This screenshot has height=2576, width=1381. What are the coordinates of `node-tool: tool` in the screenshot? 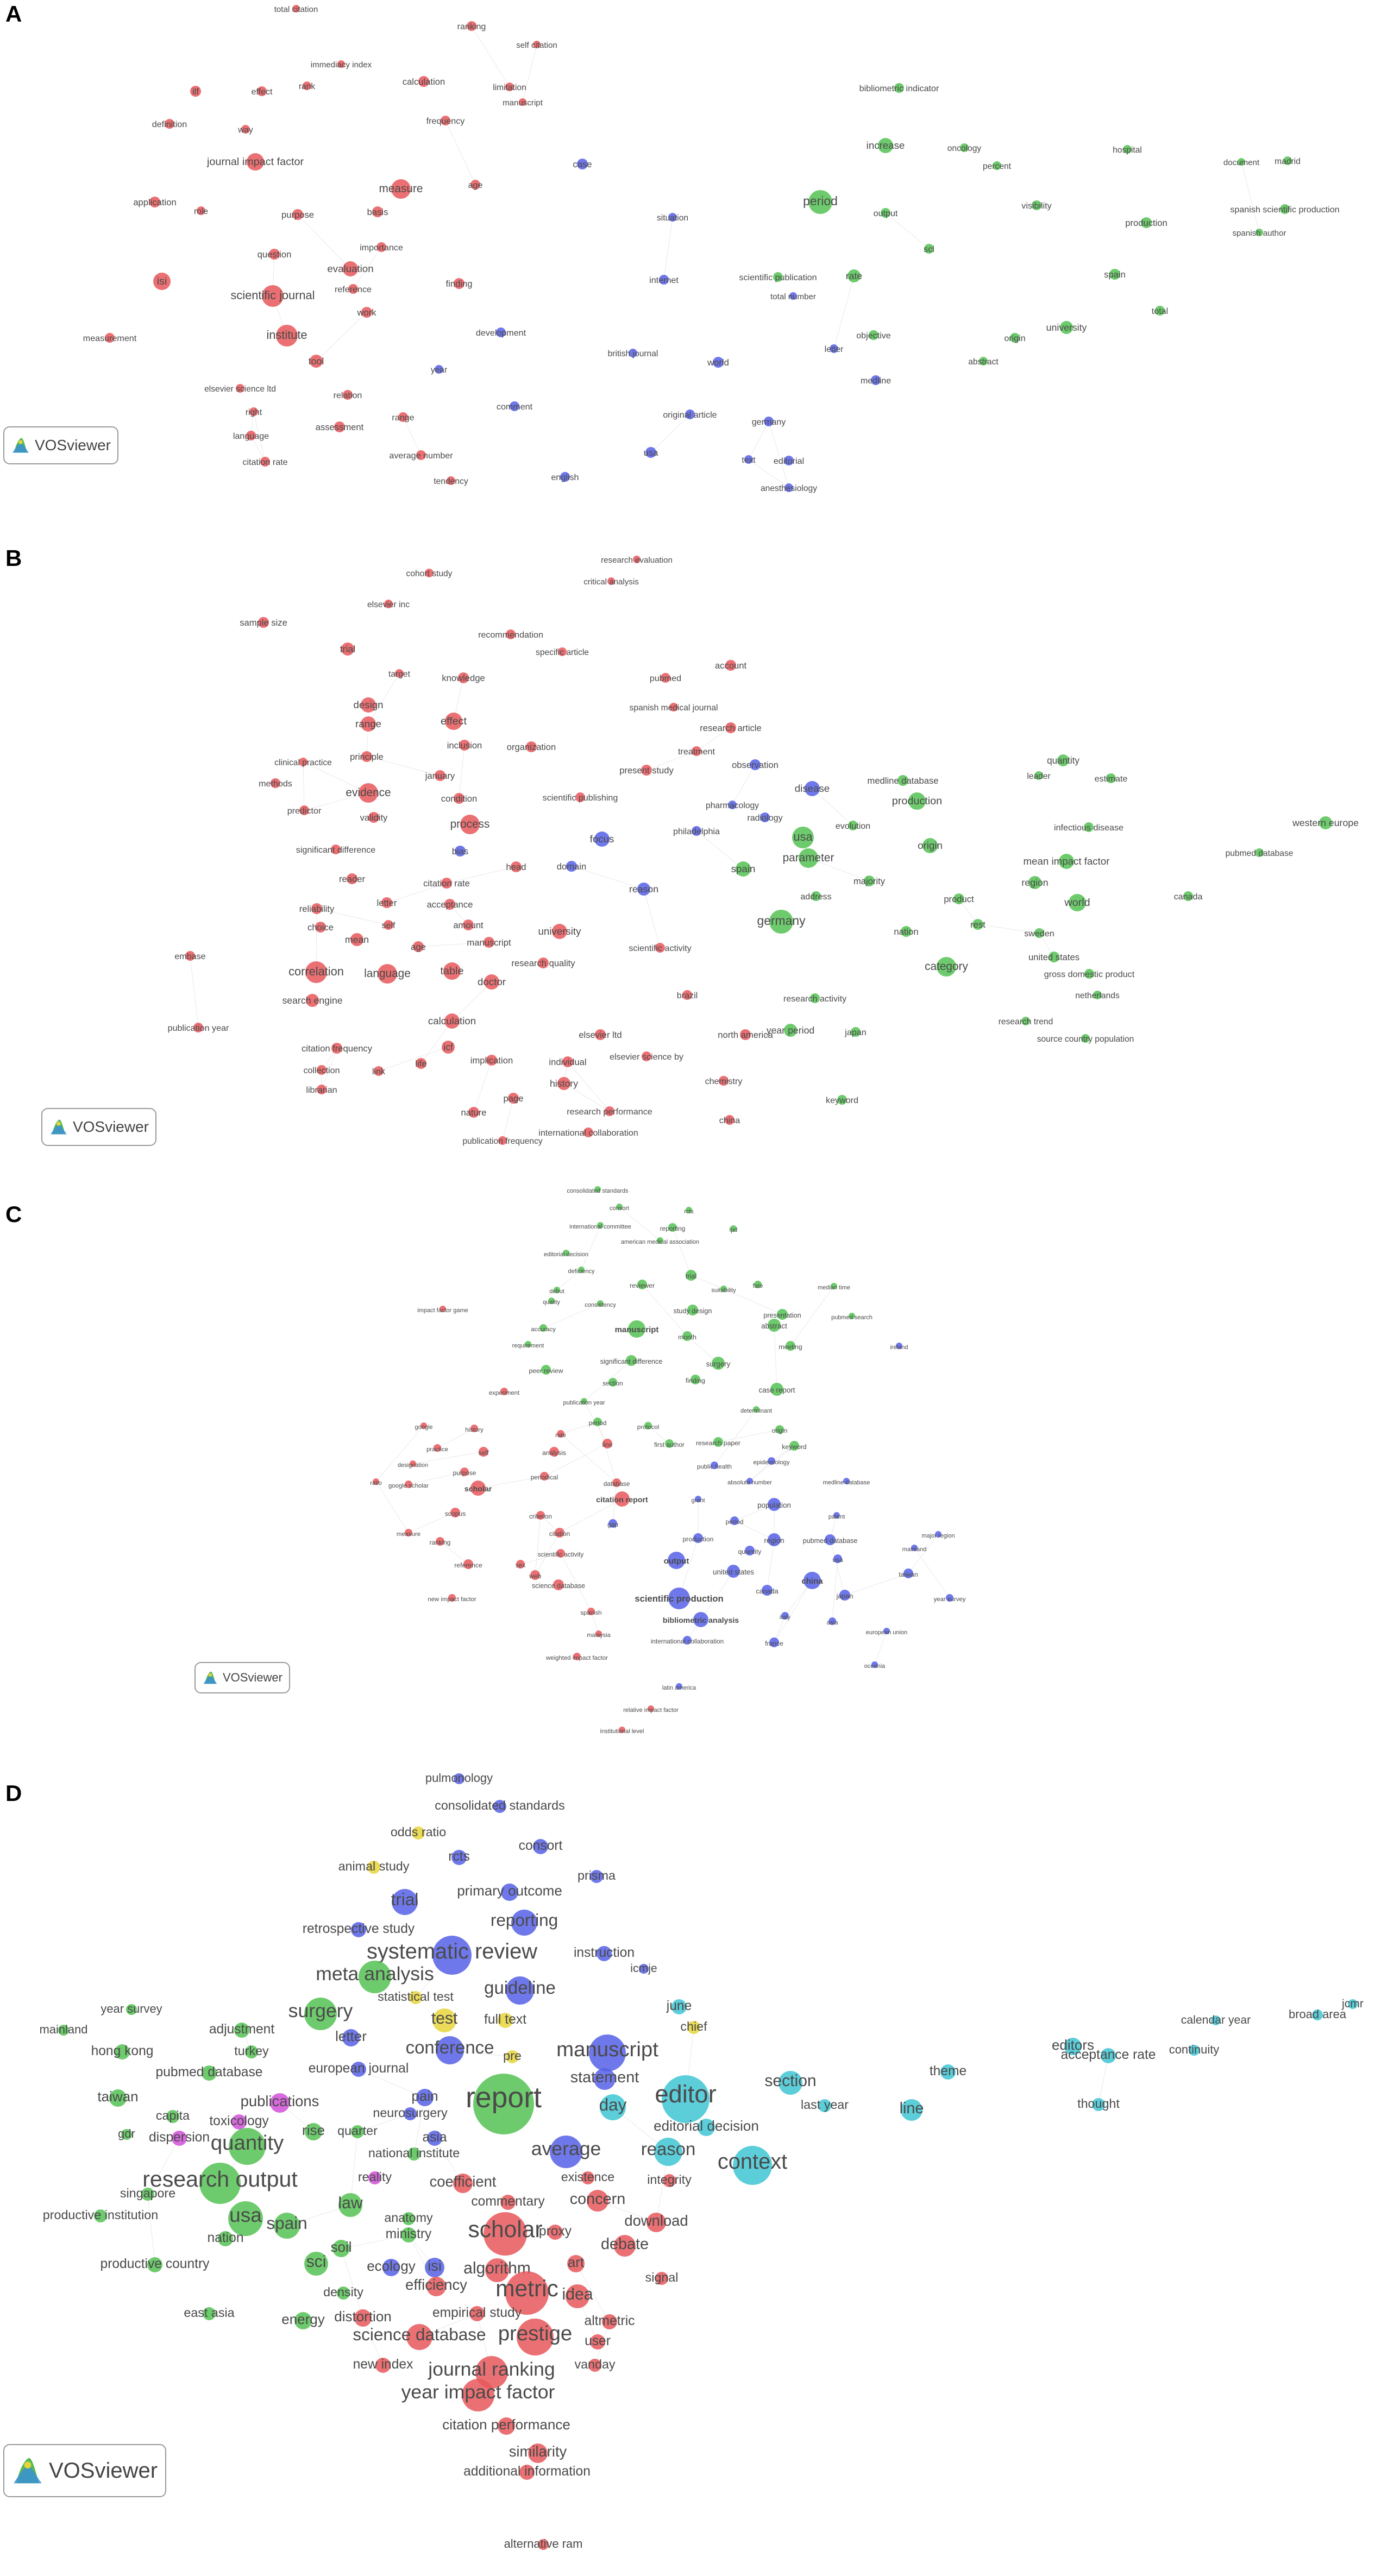 It's located at (316, 362).